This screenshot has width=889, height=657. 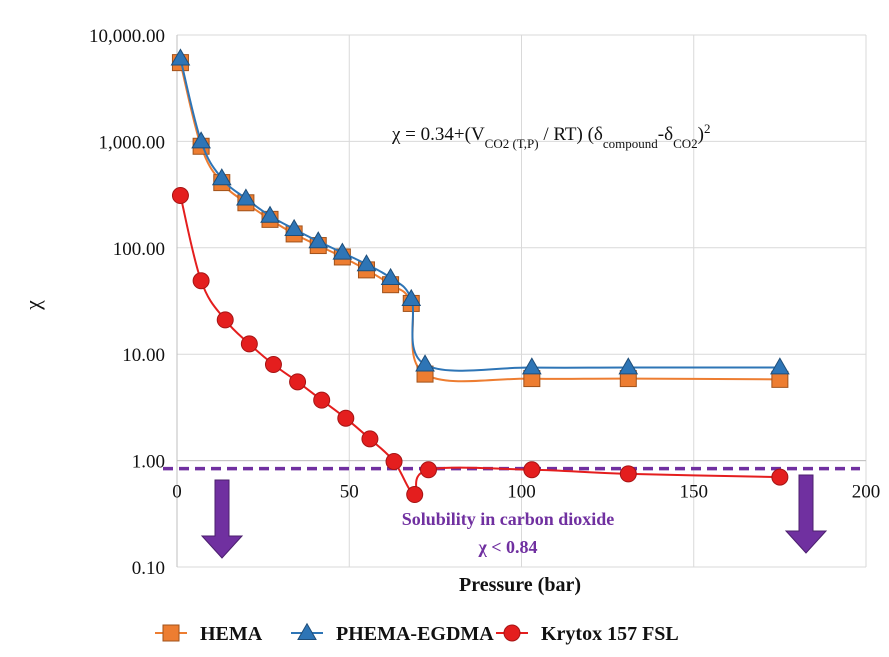 I want to click on legend-item: HEMA, so click(x=209, y=634).